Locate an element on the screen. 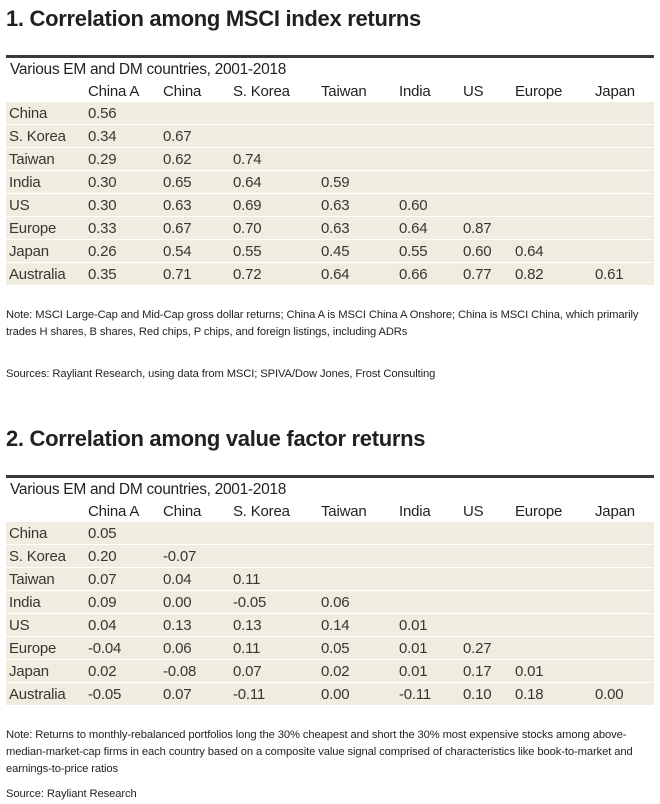  table-row: S. Korea 0.34 0.67 is located at coordinates (330, 136).